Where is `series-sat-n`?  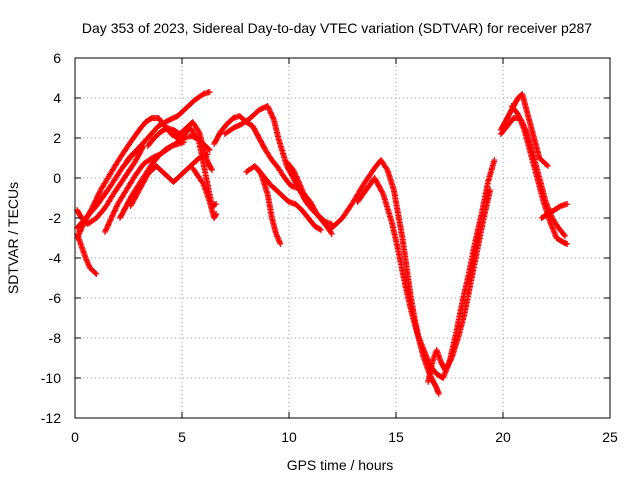 series-sat-n is located at coordinates (289, 199).